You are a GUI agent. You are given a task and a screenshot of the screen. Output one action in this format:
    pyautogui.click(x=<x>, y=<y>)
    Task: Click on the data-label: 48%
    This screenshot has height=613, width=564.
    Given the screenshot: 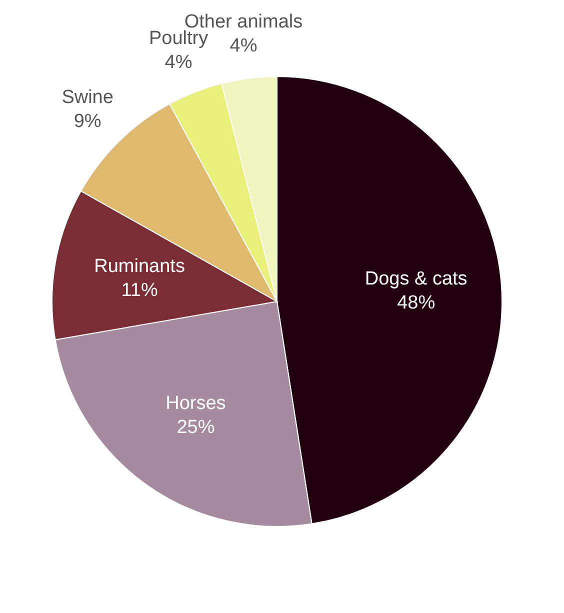 What is the action you would take?
    pyautogui.click(x=416, y=303)
    